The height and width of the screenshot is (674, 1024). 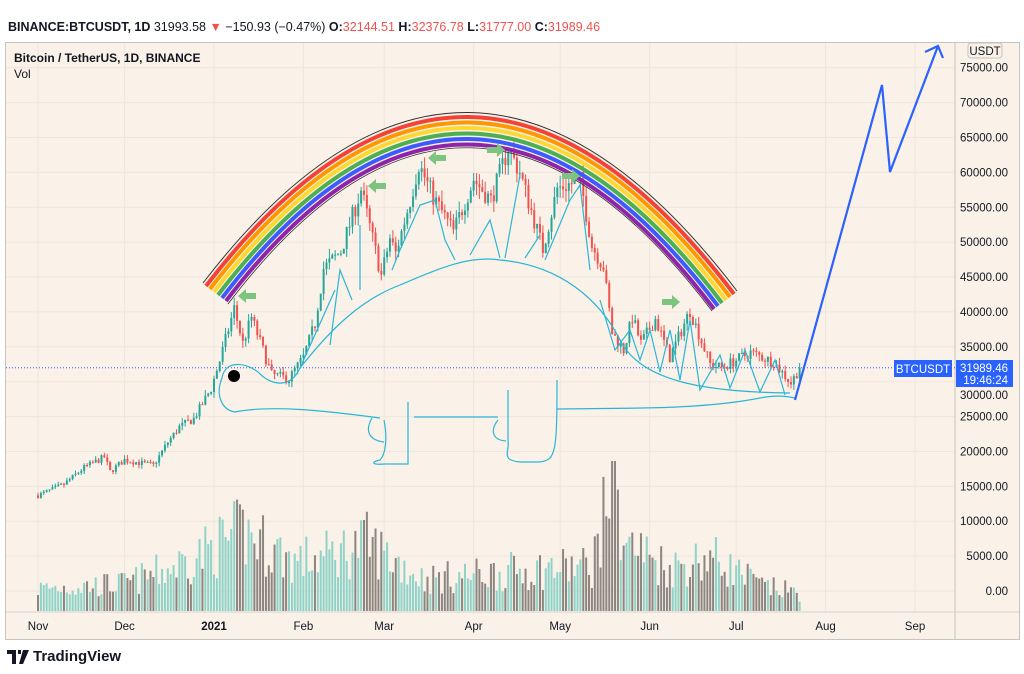 I want to click on price-tick-label: 40000.00, so click(x=984, y=313).